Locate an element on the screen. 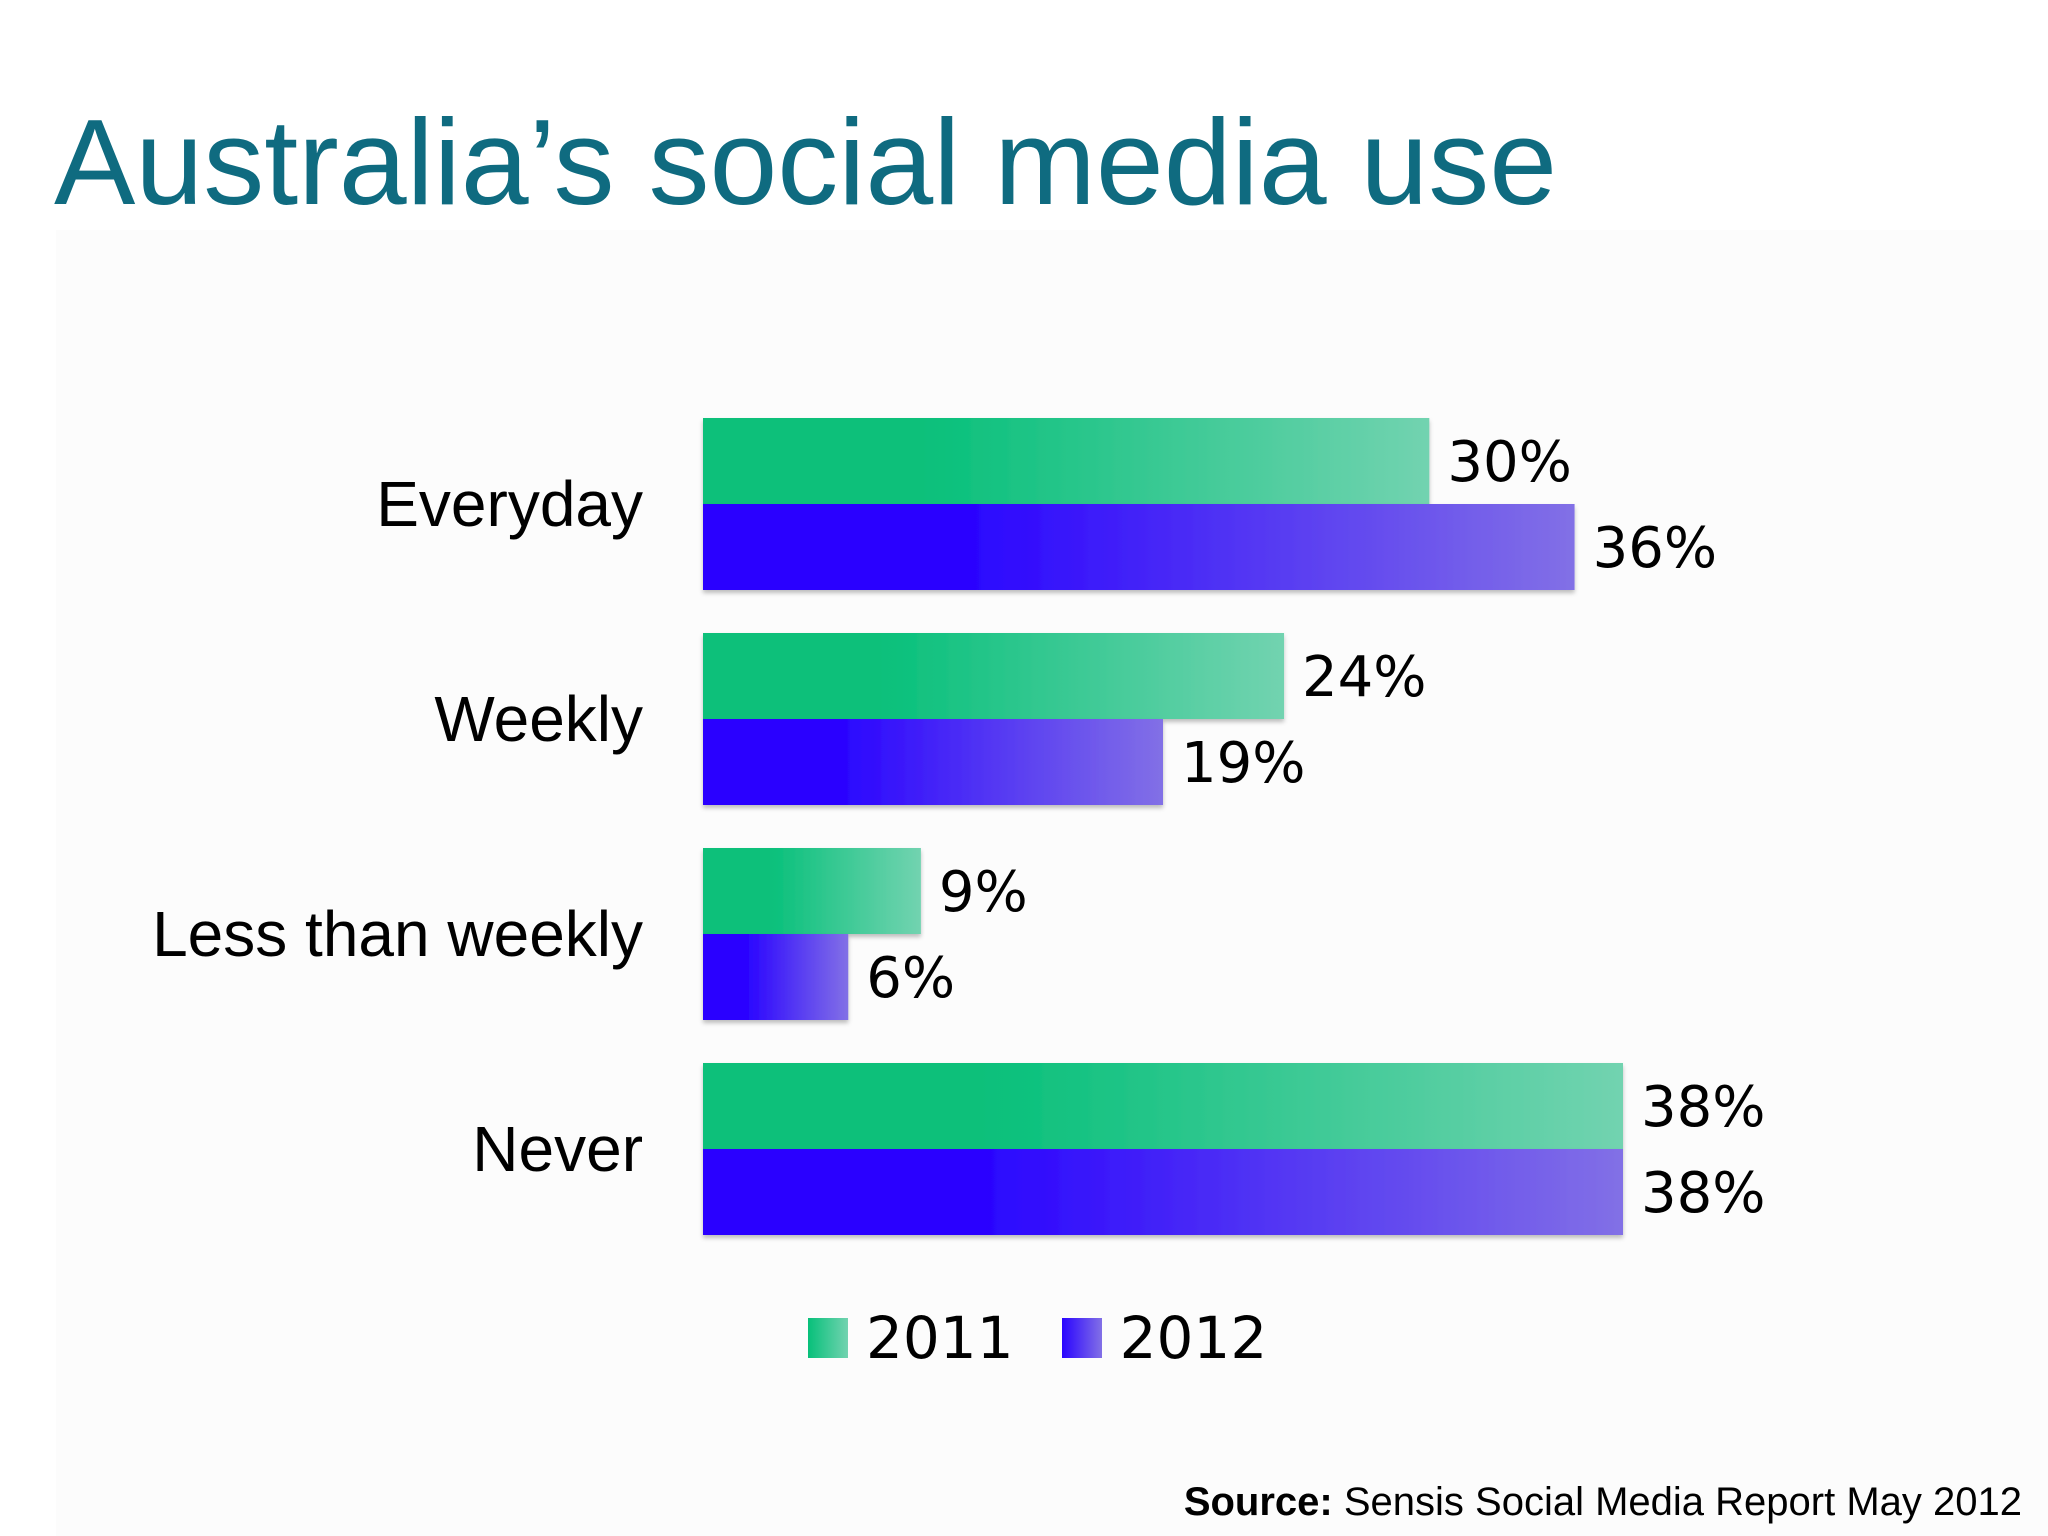 This screenshot has width=2048, height=1536. source-text: Sensis Social Media Report May 2012 is located at coordinates (1682, 1502).